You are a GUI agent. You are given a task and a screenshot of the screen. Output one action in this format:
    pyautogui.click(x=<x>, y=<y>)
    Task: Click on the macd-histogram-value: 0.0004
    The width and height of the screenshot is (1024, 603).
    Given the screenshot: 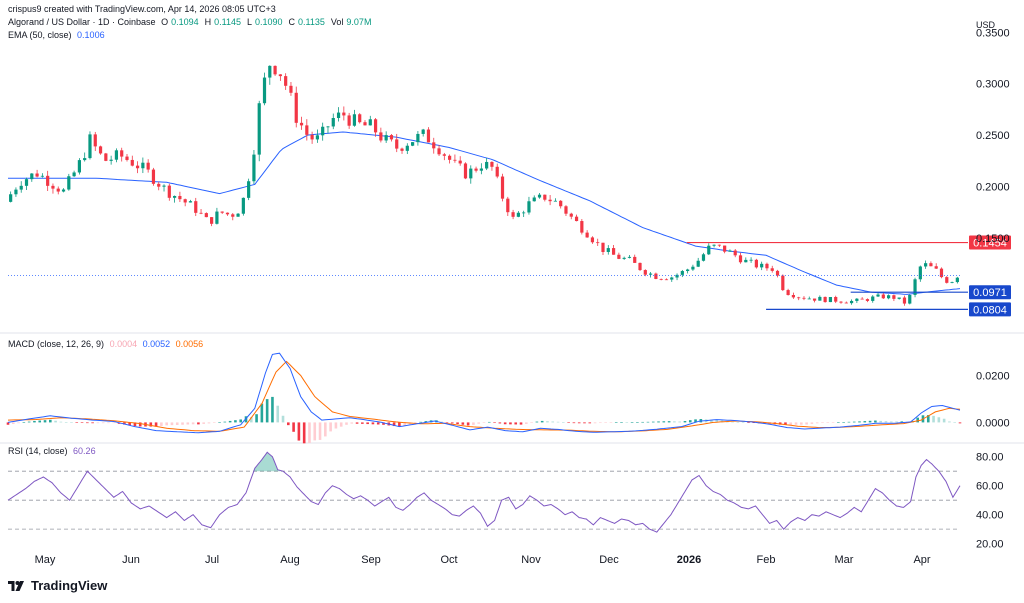 What is the action you would take?
    pyautogui.click(x=123, y=344)
    